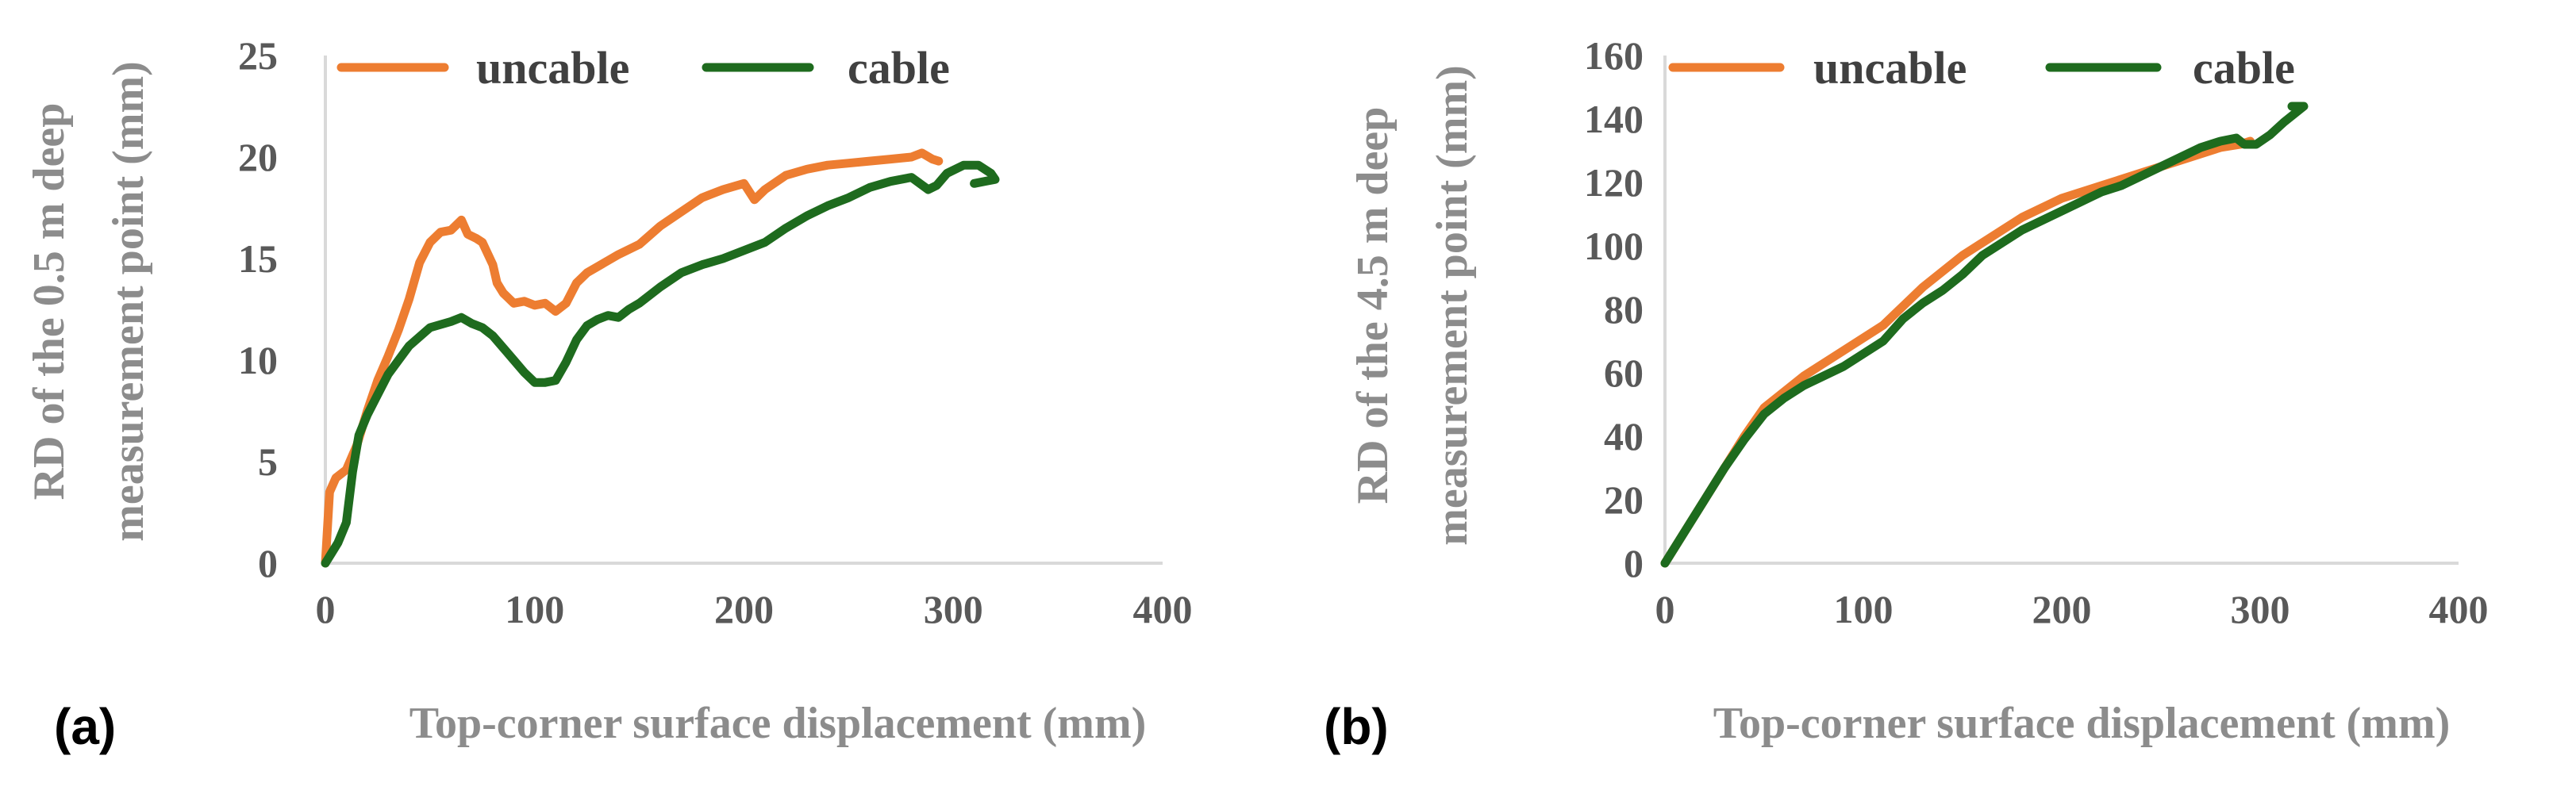 The image size is (2576, 794). What do you see at coordinates (258, 258) in the screenshot?
I see `y-tick-label: 15` at bounding box center [258, 258].